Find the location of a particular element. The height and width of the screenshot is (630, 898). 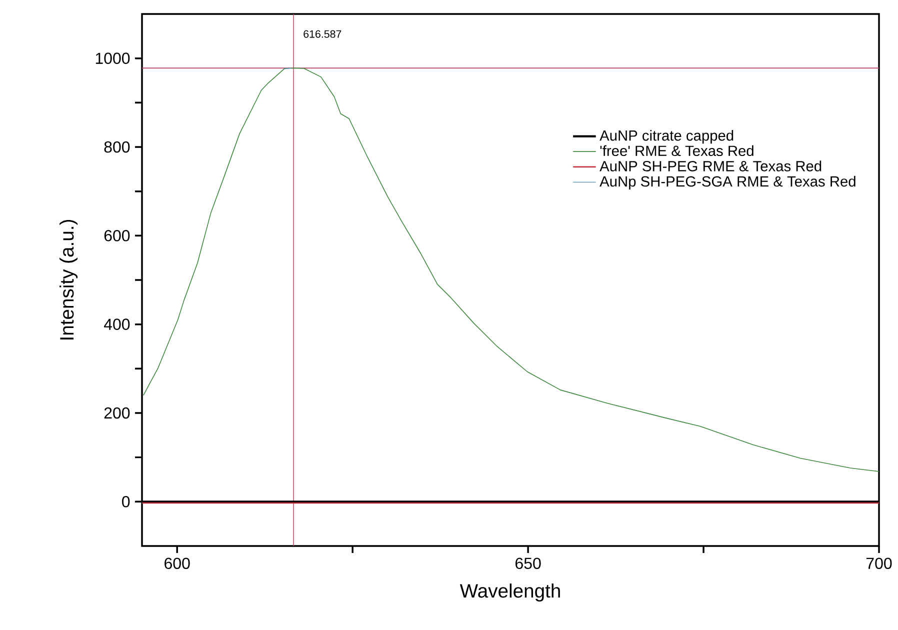

y-tick-label: 400 is located at coordinates (117, 324).